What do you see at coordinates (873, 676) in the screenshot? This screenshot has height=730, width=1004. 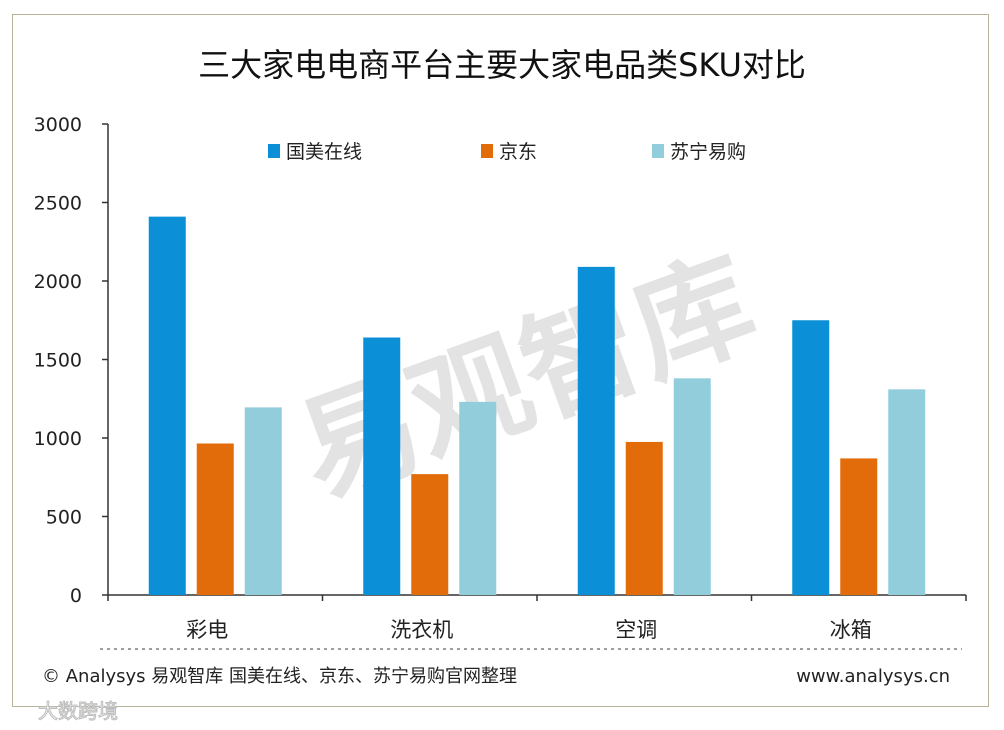 I see `website-link: www.analysys.cn` at bounding box center [873, 676].